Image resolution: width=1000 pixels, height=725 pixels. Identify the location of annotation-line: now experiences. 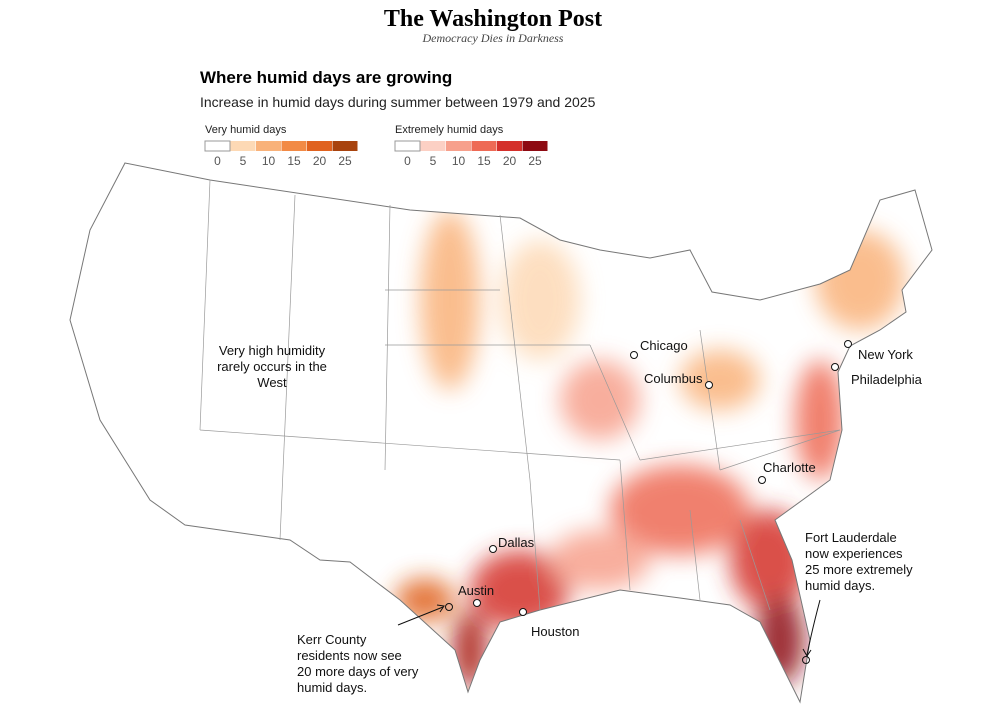
(854, 553).